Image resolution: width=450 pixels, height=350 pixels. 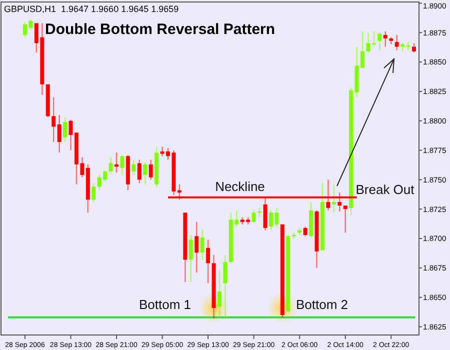 I want to click on chart-subtitle: GBPUSD,H1 1.9647 1.9660 1.9645 1.9659, so click(x=91, y=9).